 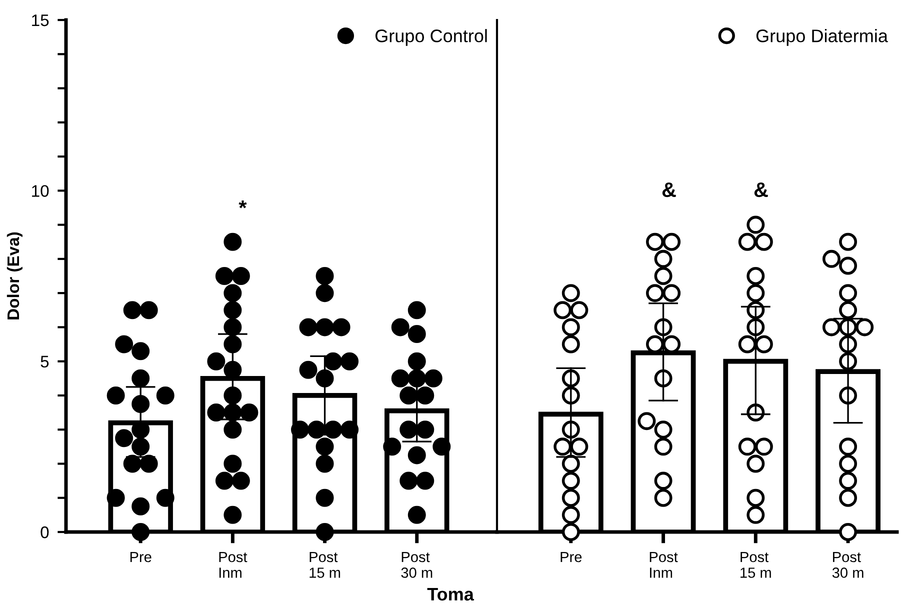 I want to click on y-tick-label: 0, so click(x=44, y=532).